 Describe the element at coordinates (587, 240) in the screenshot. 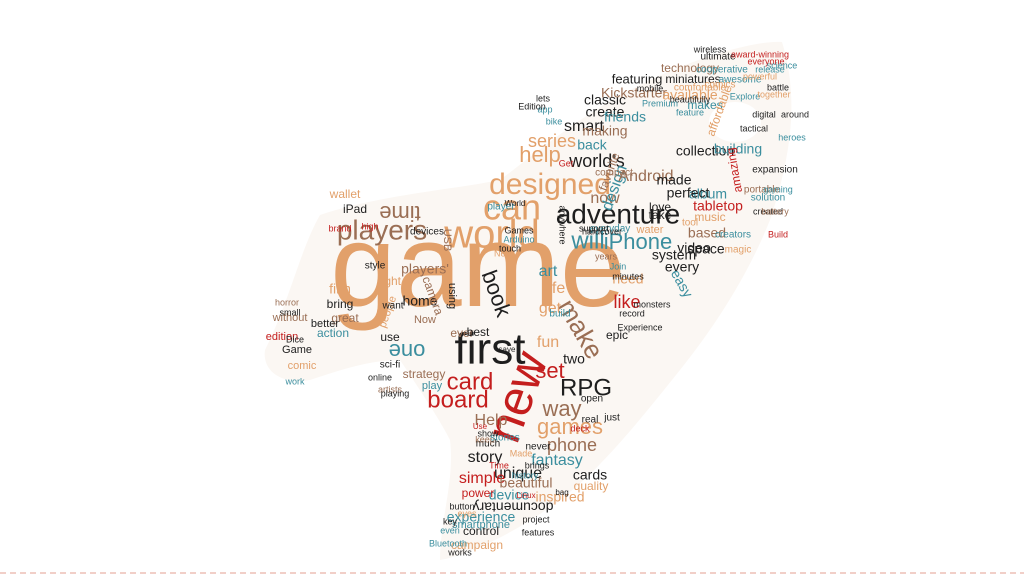

I see `cloud-word: will` at that location.